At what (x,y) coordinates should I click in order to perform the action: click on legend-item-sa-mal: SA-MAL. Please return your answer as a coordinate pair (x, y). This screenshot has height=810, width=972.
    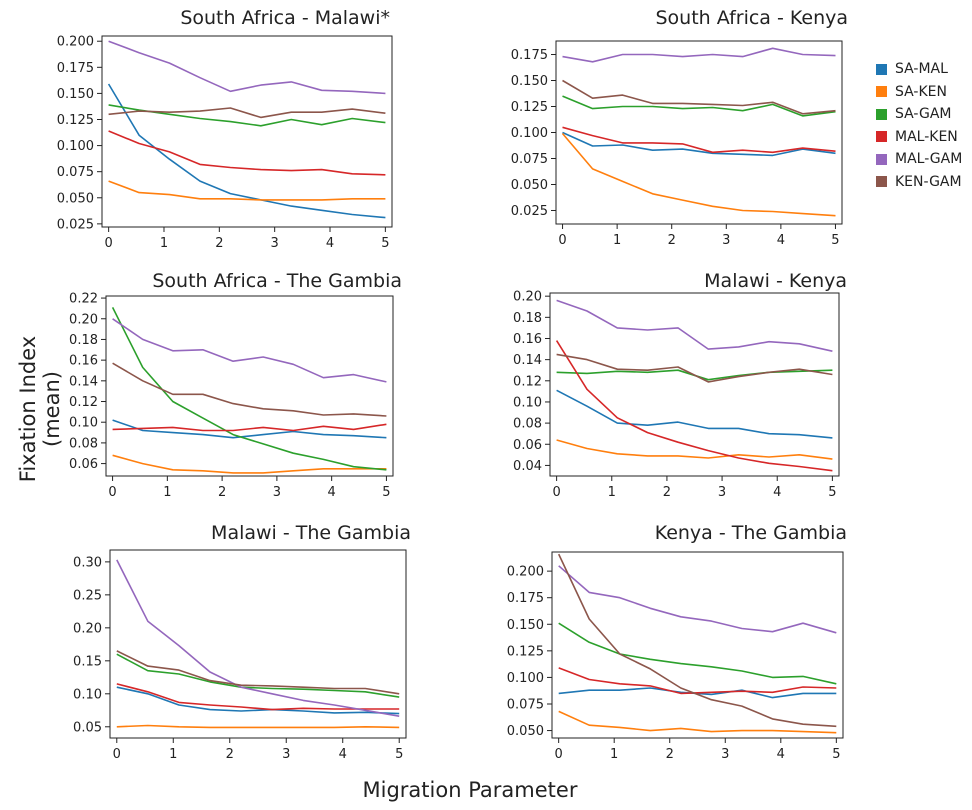
    Looking at the image, I should click on (919, 69).